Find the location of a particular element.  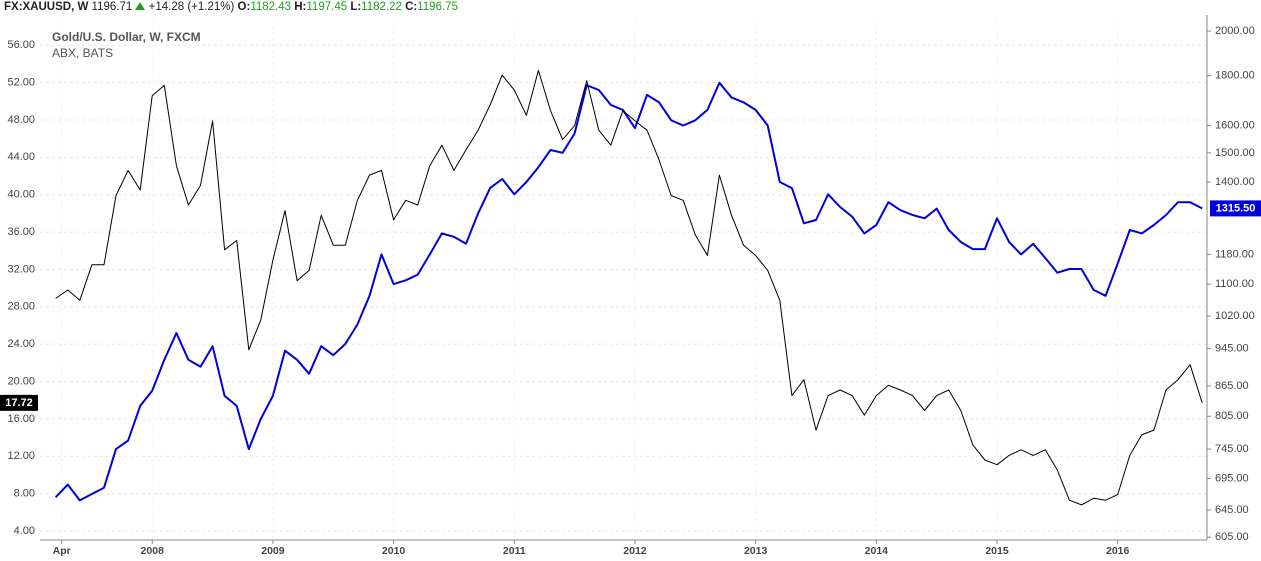

current-value-label: 1315.50 is located at coordinates (1236, 208).